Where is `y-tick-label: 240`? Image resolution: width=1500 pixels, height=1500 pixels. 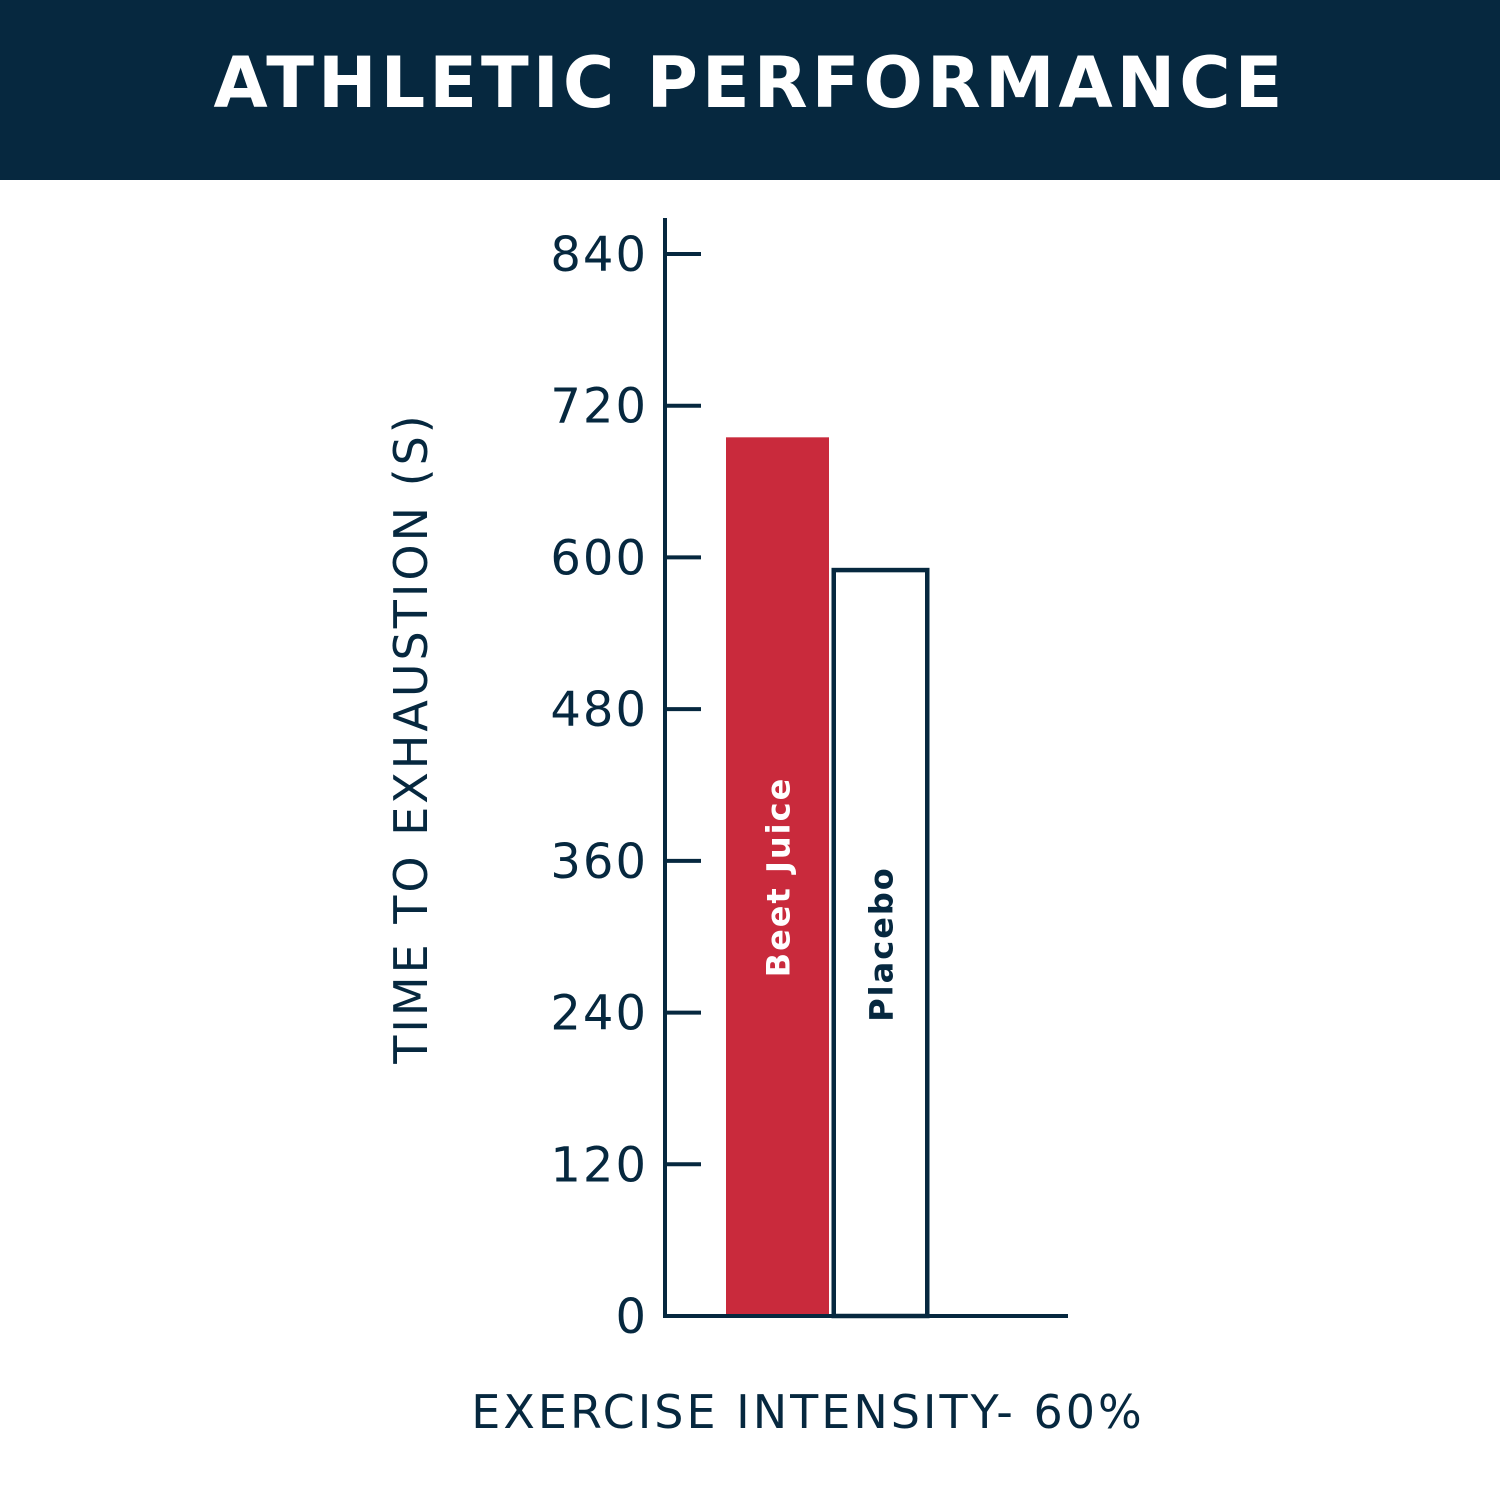 y-tick-label: 240 is located at coordinates (599, 1014).